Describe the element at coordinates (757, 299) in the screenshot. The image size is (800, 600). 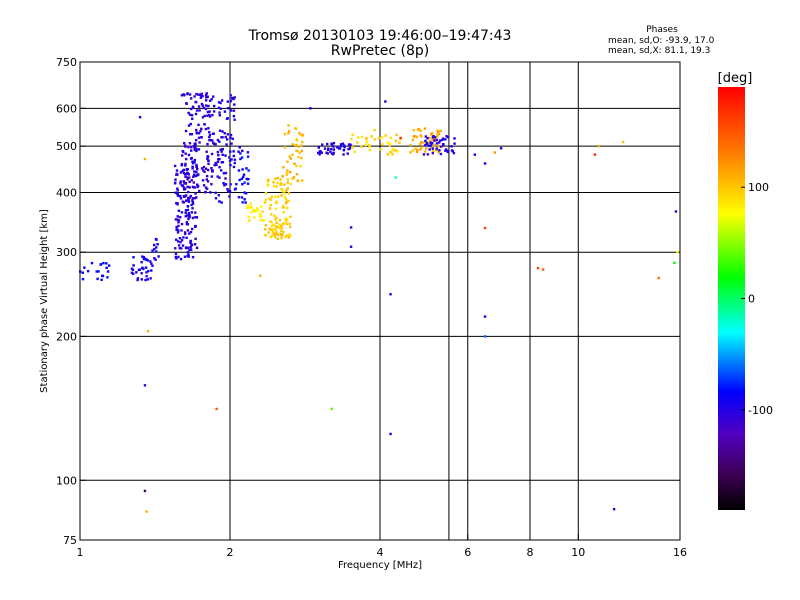
I see `colorbar-ticks: 100 0 -100` at that location.